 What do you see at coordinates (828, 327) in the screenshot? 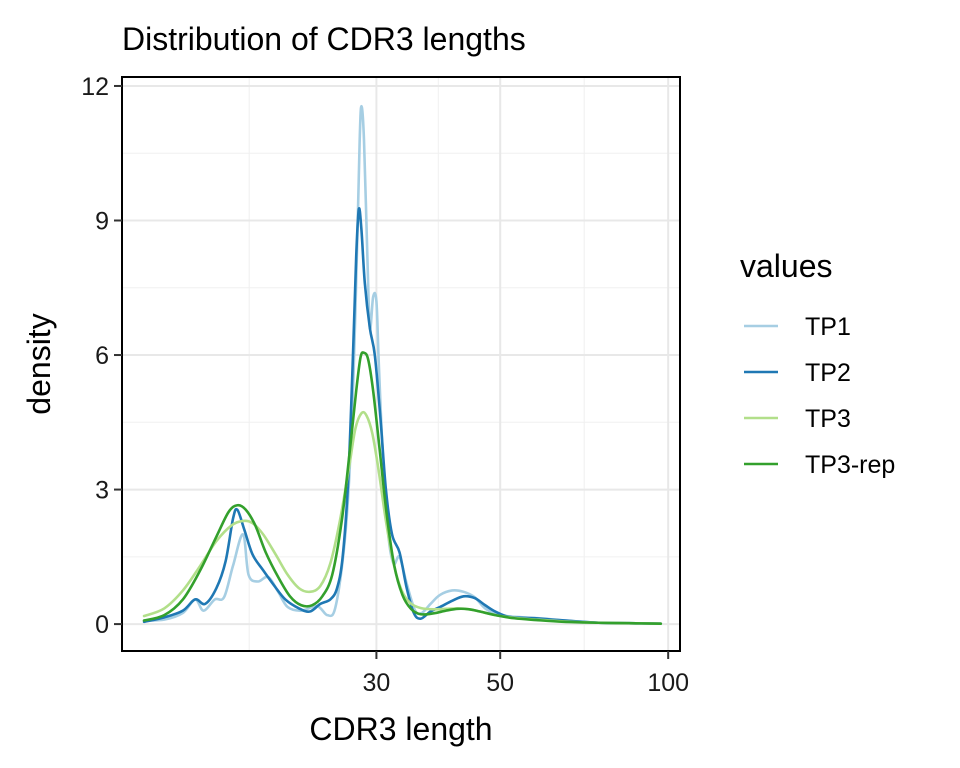
I see `legend-label-tp1: TP1` at bounding box center [828, 327].